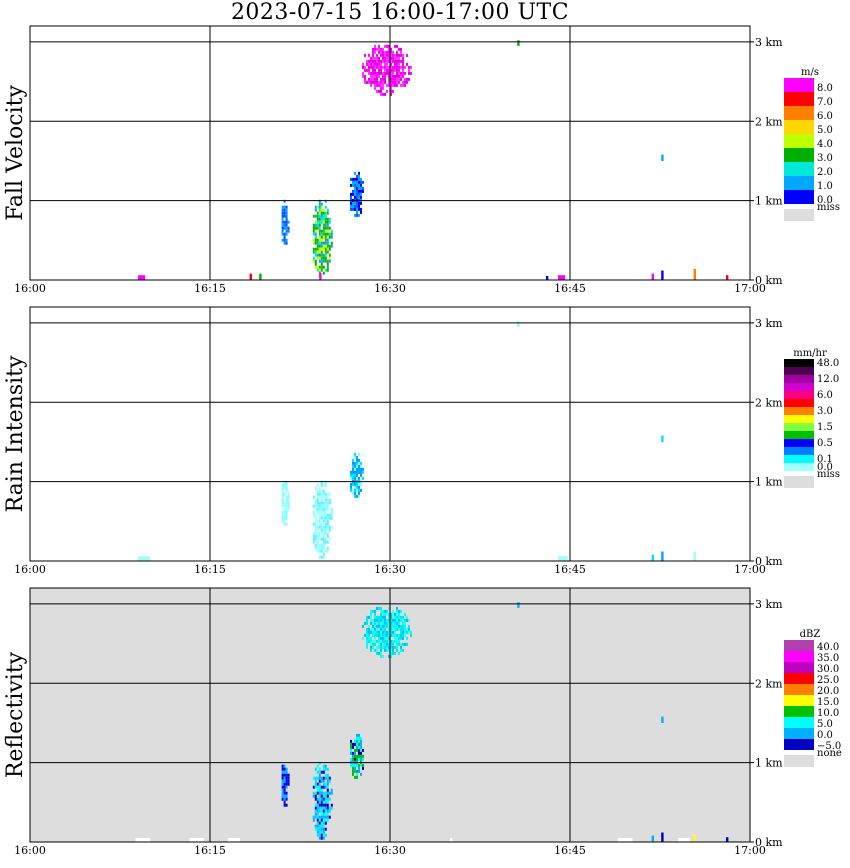 Image resolution: width=850 pixels, height=868 pixels. Describe the element at coordinates (829, 746) in the screenshot. I see `reflectivity-legend-label: −5.0` at that location.